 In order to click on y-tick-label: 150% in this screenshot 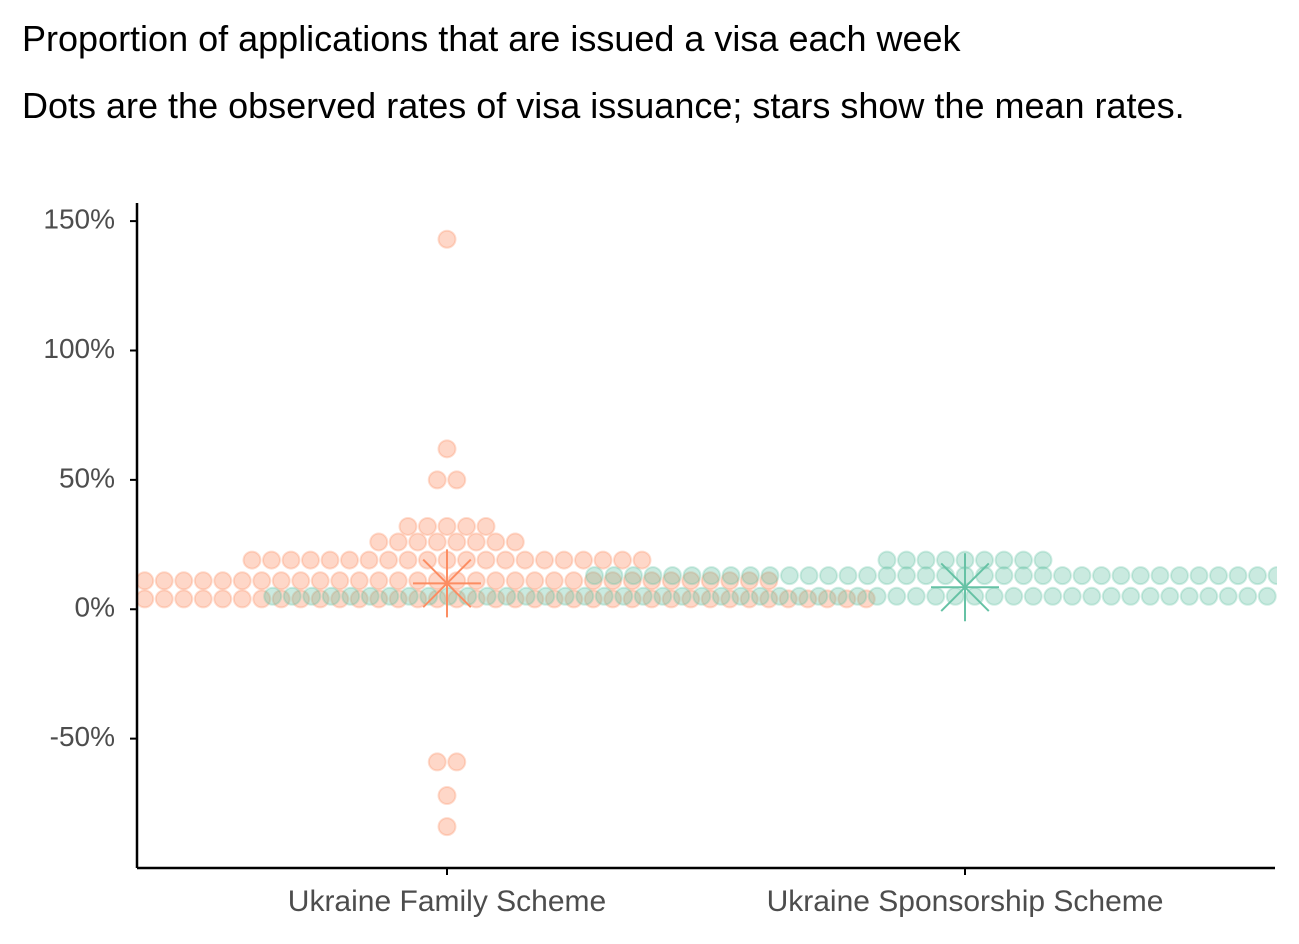, I will do `click(79, 219)`.